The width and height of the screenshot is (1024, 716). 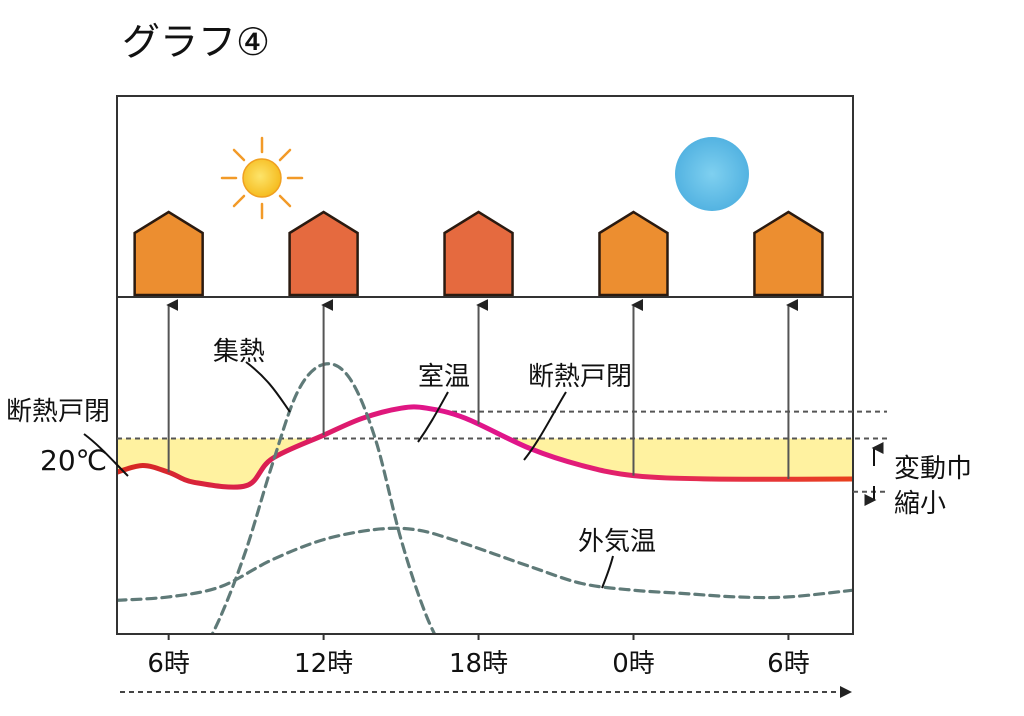 What do you see at coordinates (268, 387) in the screenshot?
I see `leader-line-collect` at bounding box center [268, 387].